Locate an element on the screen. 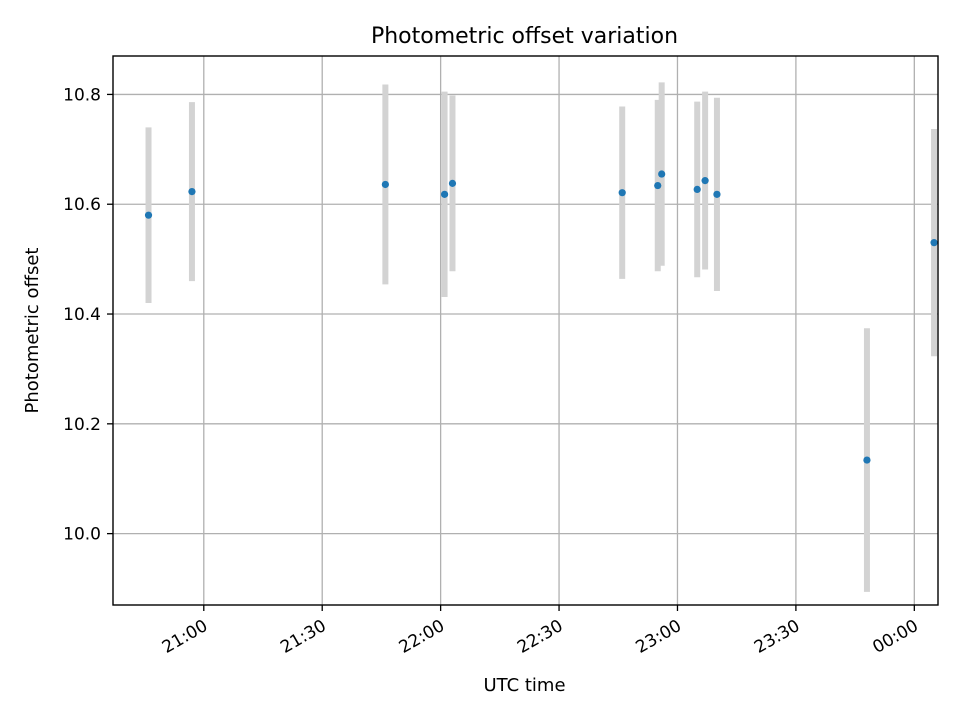 The height and width of the screenshot is (720, 960). x-tick-label: 22:00 is located at coordinates (422, 637).